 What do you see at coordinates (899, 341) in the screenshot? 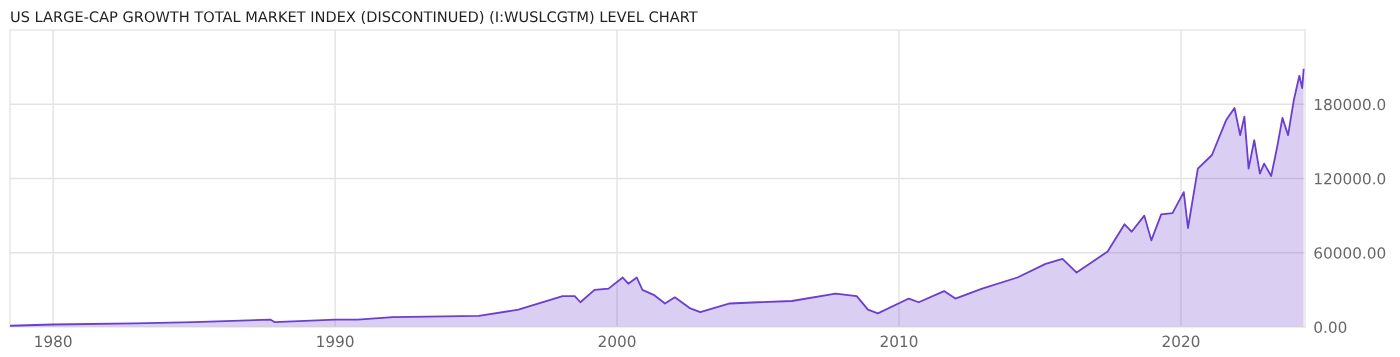
I see `x-tick-label: 2010` at bounding box center [899, 341].